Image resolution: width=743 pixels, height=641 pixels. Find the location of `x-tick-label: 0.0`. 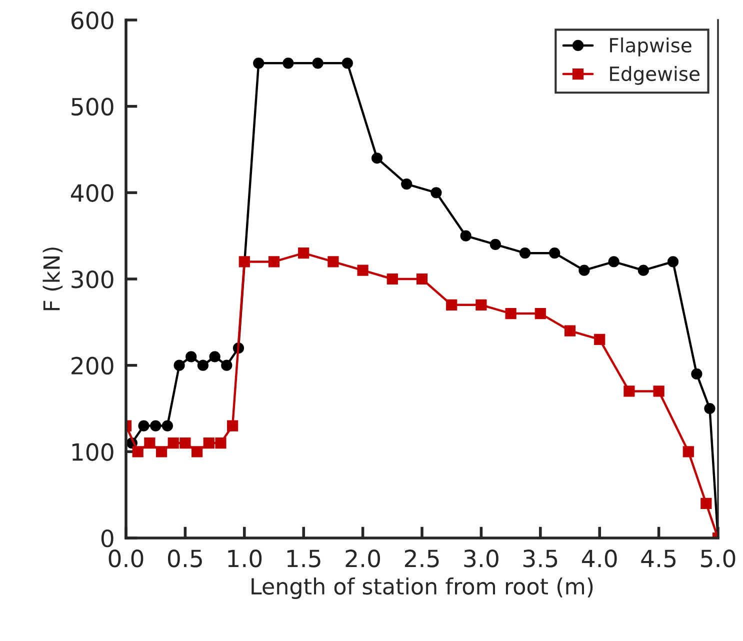

x-tick-label: 0.0 is located at coordinates (126, 559).